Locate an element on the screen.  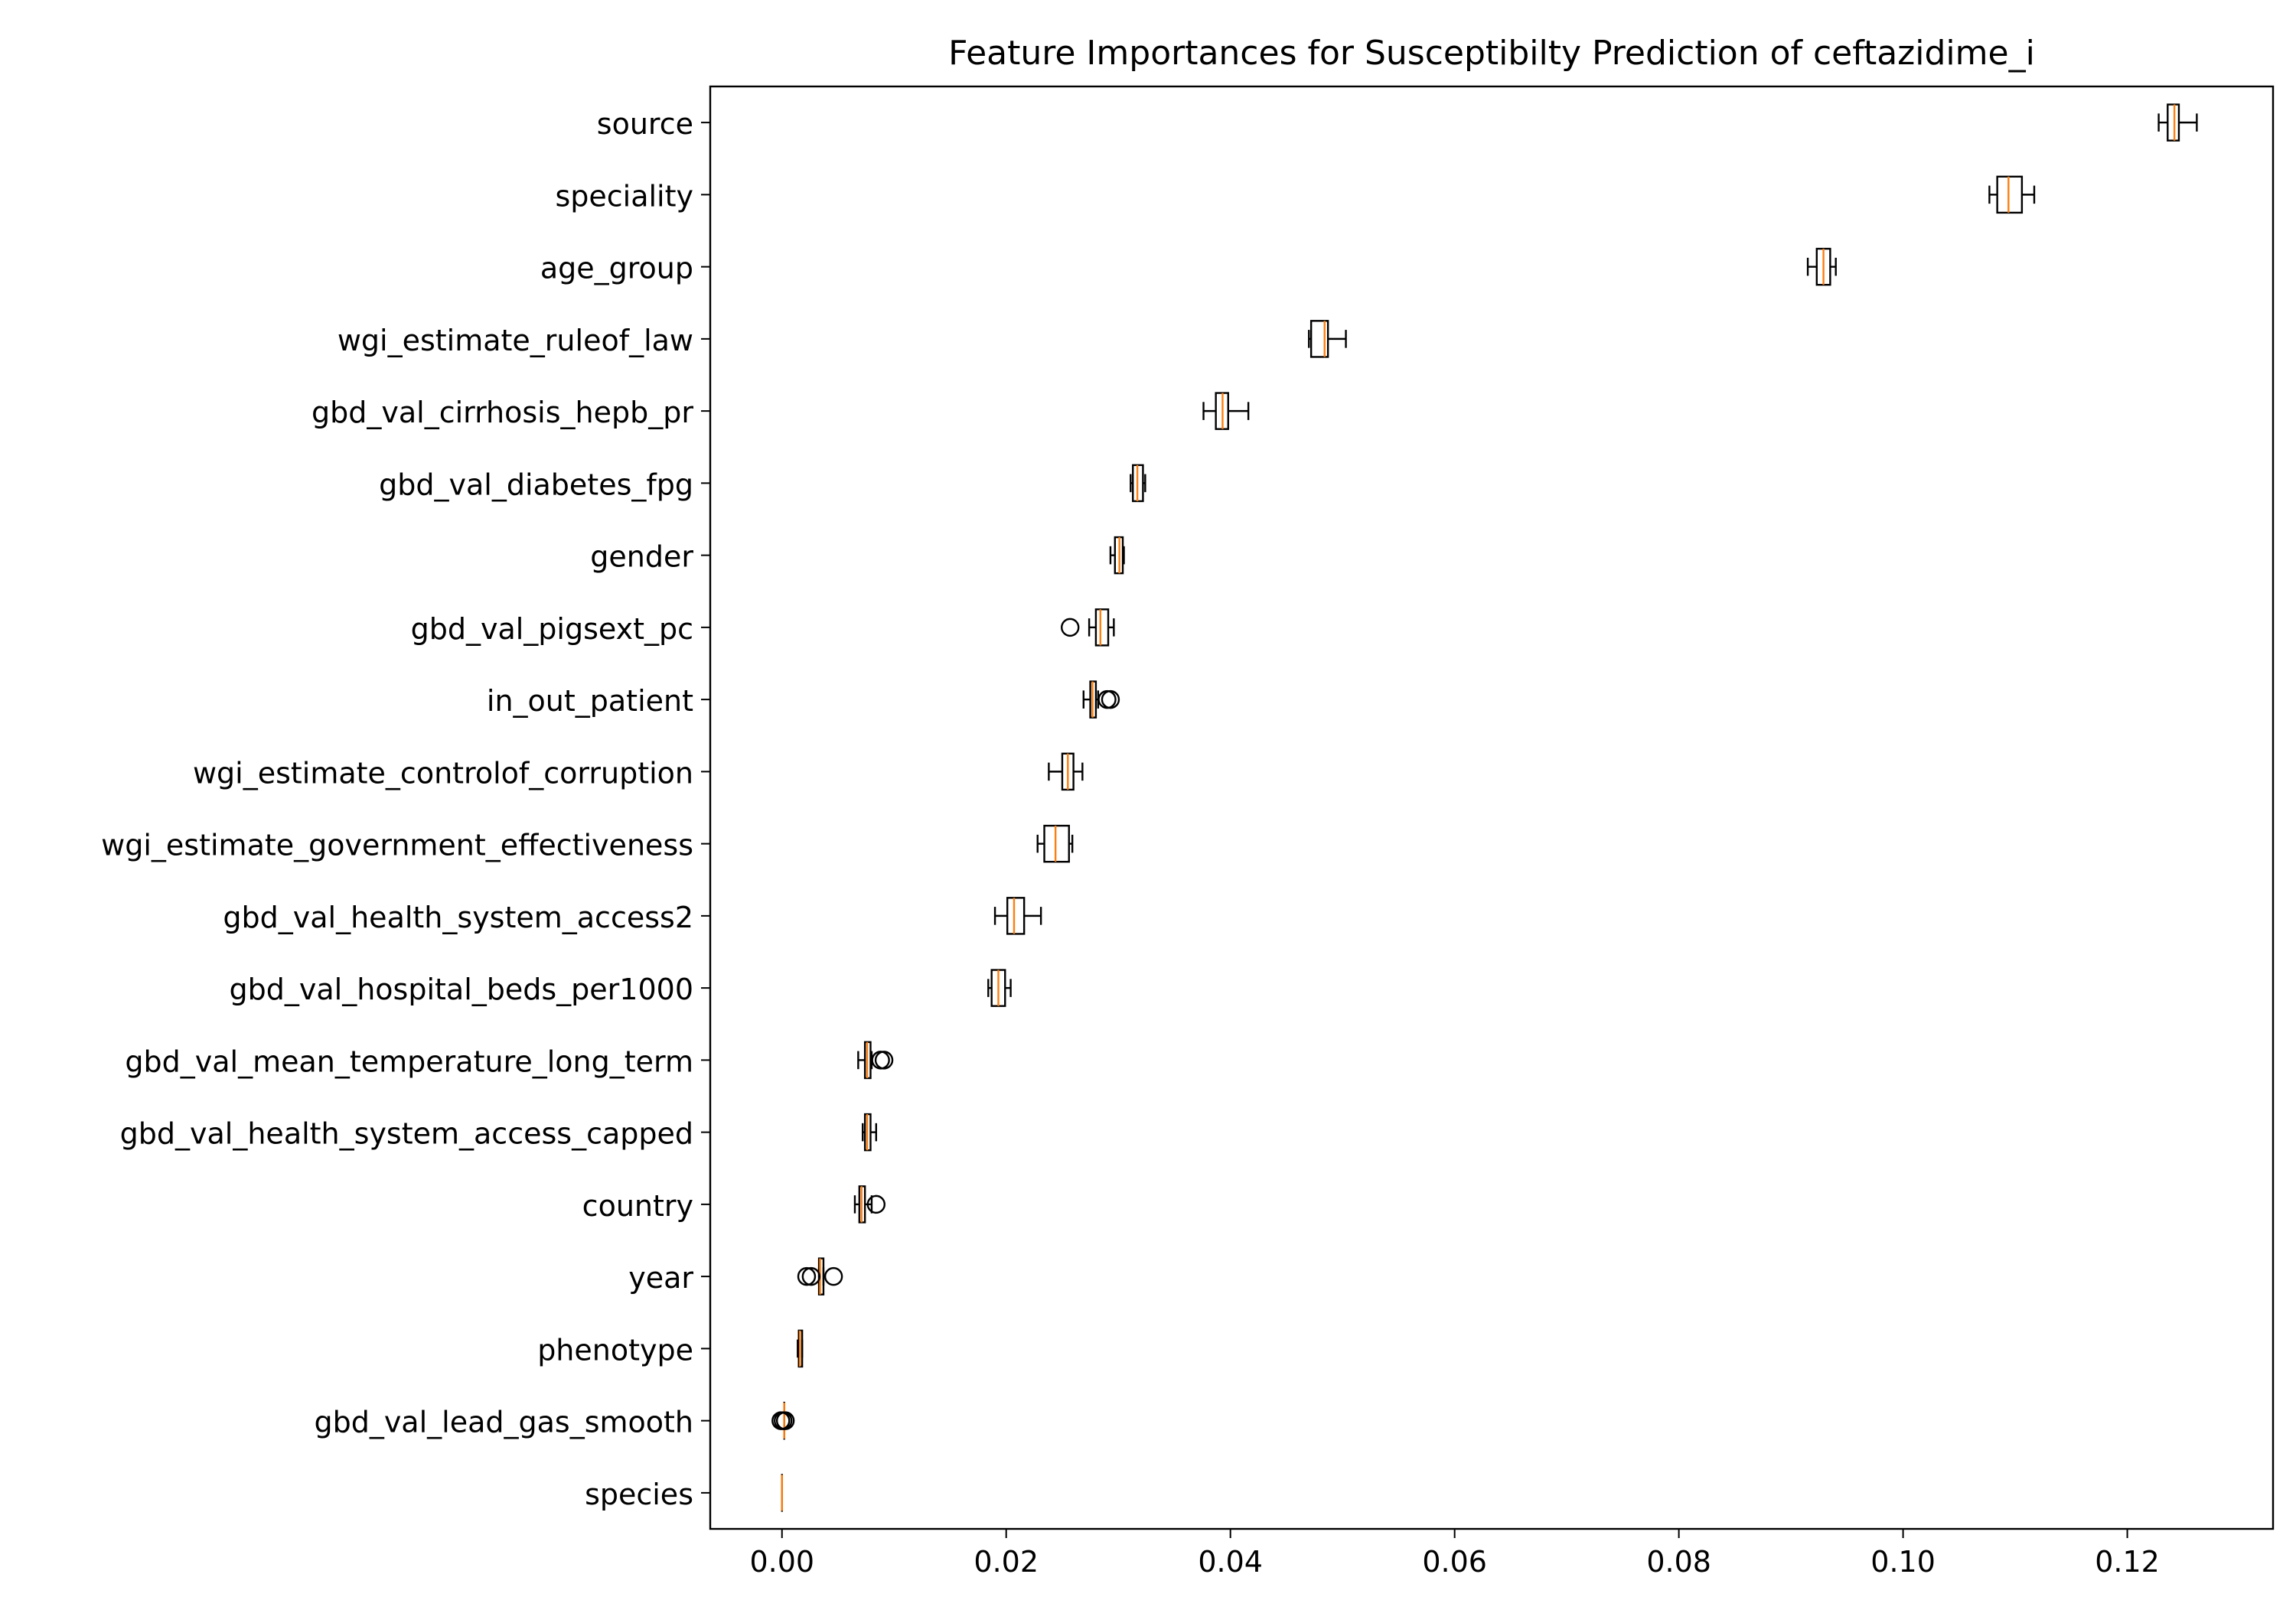
x-tick-label: 0.08 is located at coordinates (1678, 1562).